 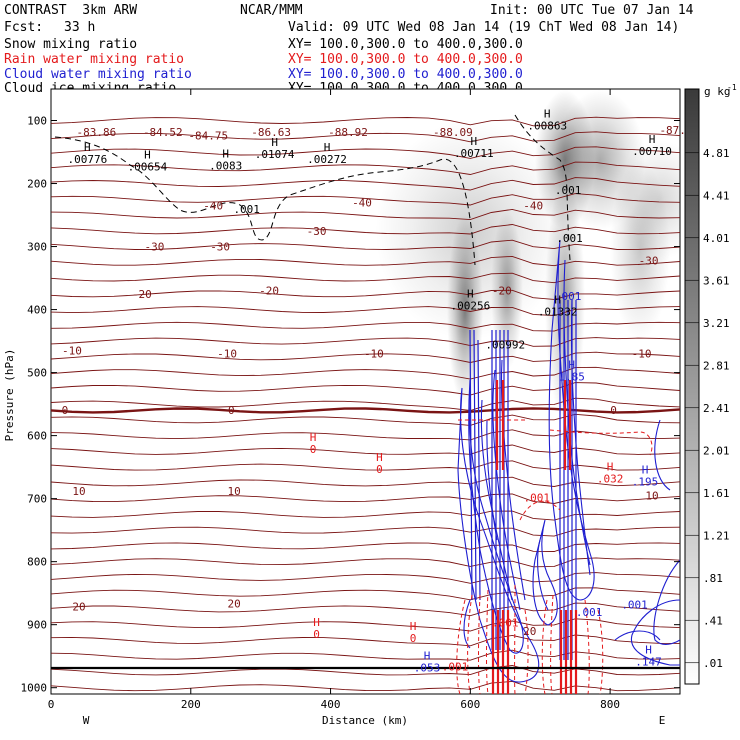 What do you see at coordinates (71, 10) in the screenshot?
I see `model-title: CONTRAST 3km ARW` at bounding box center [71, 10].